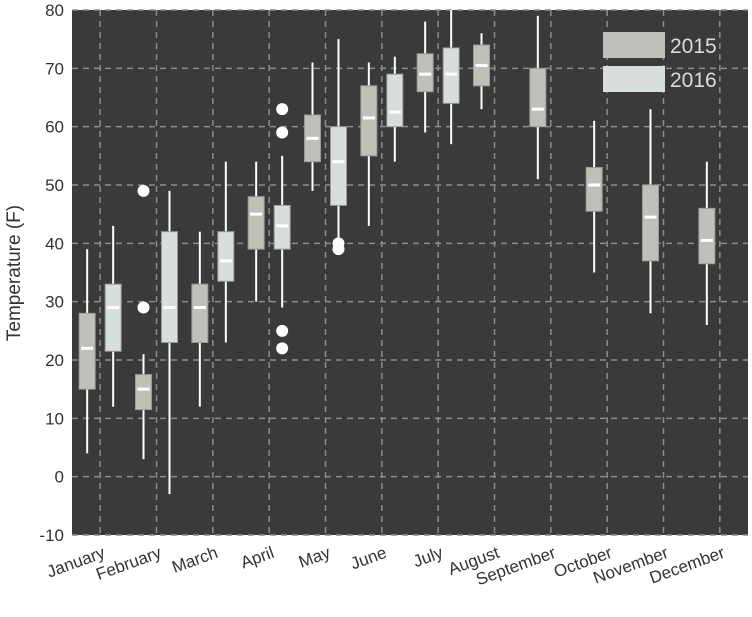 This screenshot has height=617, width=752. What do you see at coordinates (54, 418) in the screenshot?
I see `y-tick-label: 10` at bounding box center [54, 418].